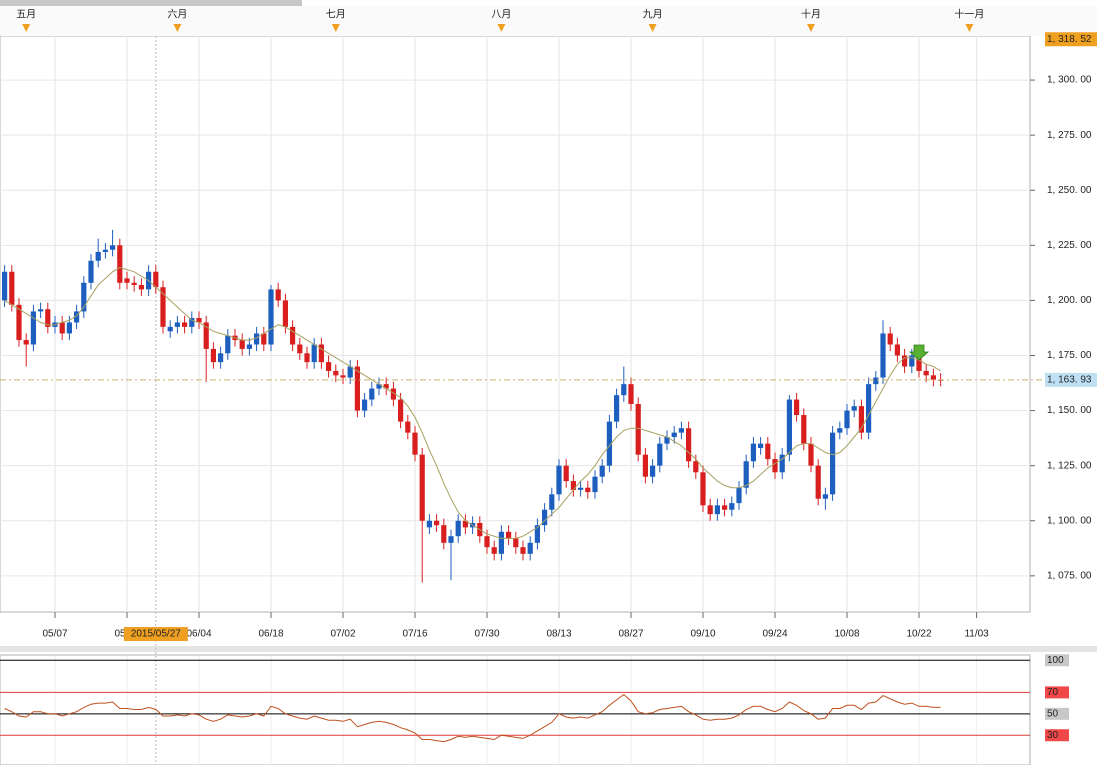  I want to click on x-tick-label: 05/07, so click(54, 634).